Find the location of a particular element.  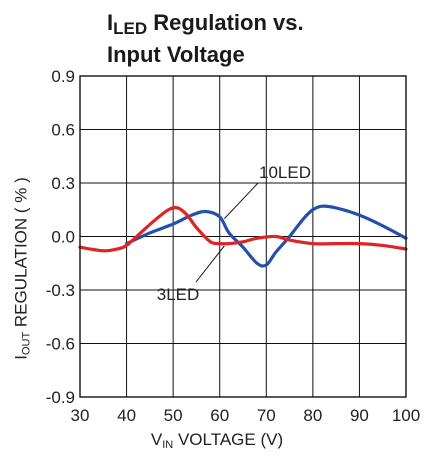

series-line-3led is located at coordinates (243, 229).